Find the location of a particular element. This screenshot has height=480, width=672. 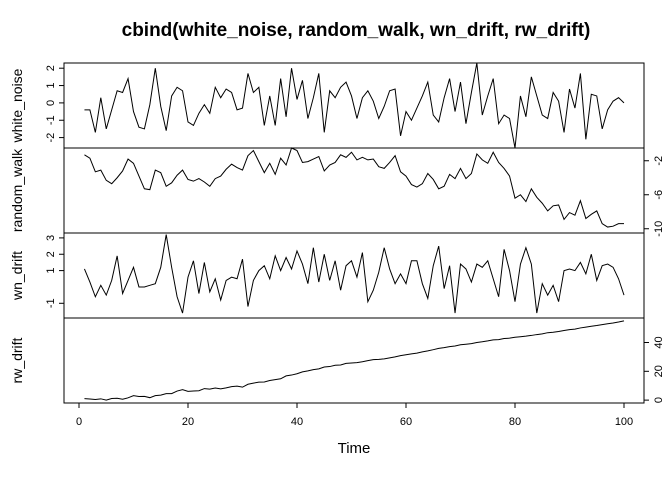

y-tick-label: 20 is located at coordinates (659, 371).